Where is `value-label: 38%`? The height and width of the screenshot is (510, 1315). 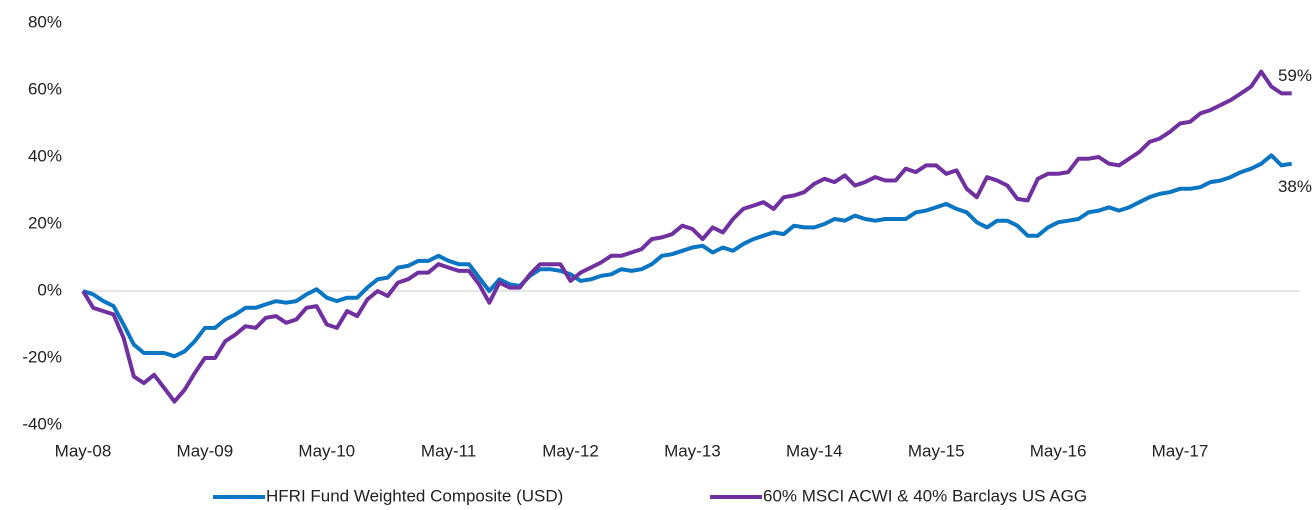 value-label: 38% is located at coordinates (1295, 186).